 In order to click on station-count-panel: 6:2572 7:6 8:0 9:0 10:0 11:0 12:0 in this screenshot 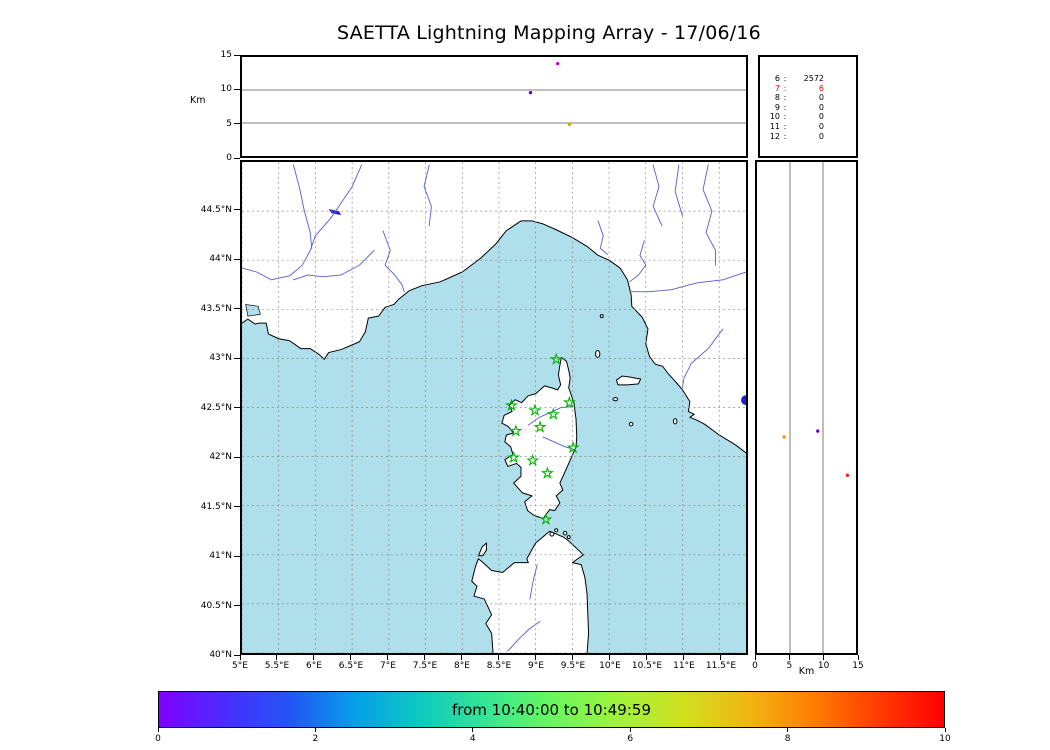, I will do `click(808, 106)`.